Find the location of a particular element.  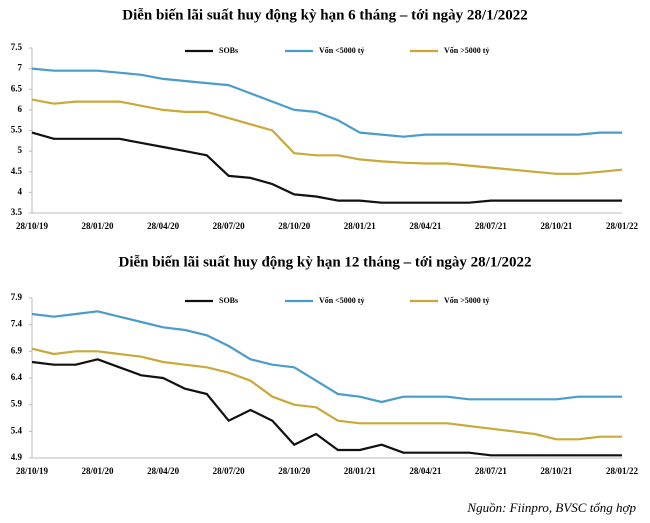

y-tick-label: 7.4 is located at coordinates (17, 324).